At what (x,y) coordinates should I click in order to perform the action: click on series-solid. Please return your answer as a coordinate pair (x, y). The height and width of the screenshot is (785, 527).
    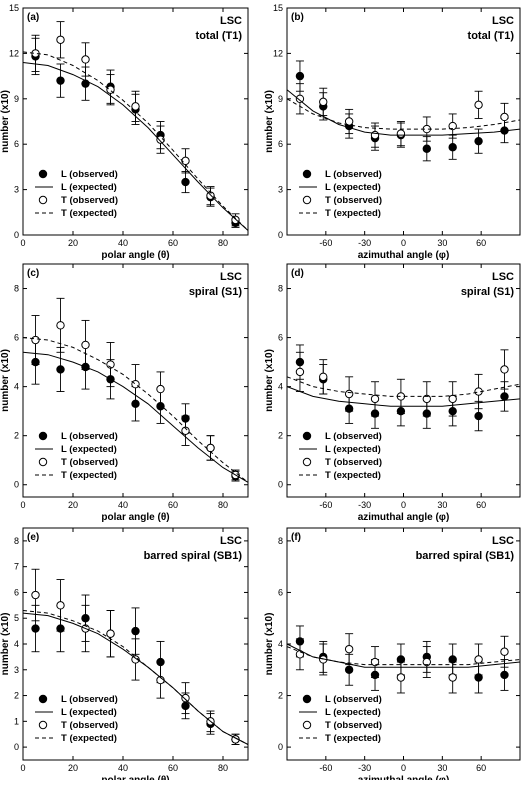
    Looking at the image, I should click on (135, 417).